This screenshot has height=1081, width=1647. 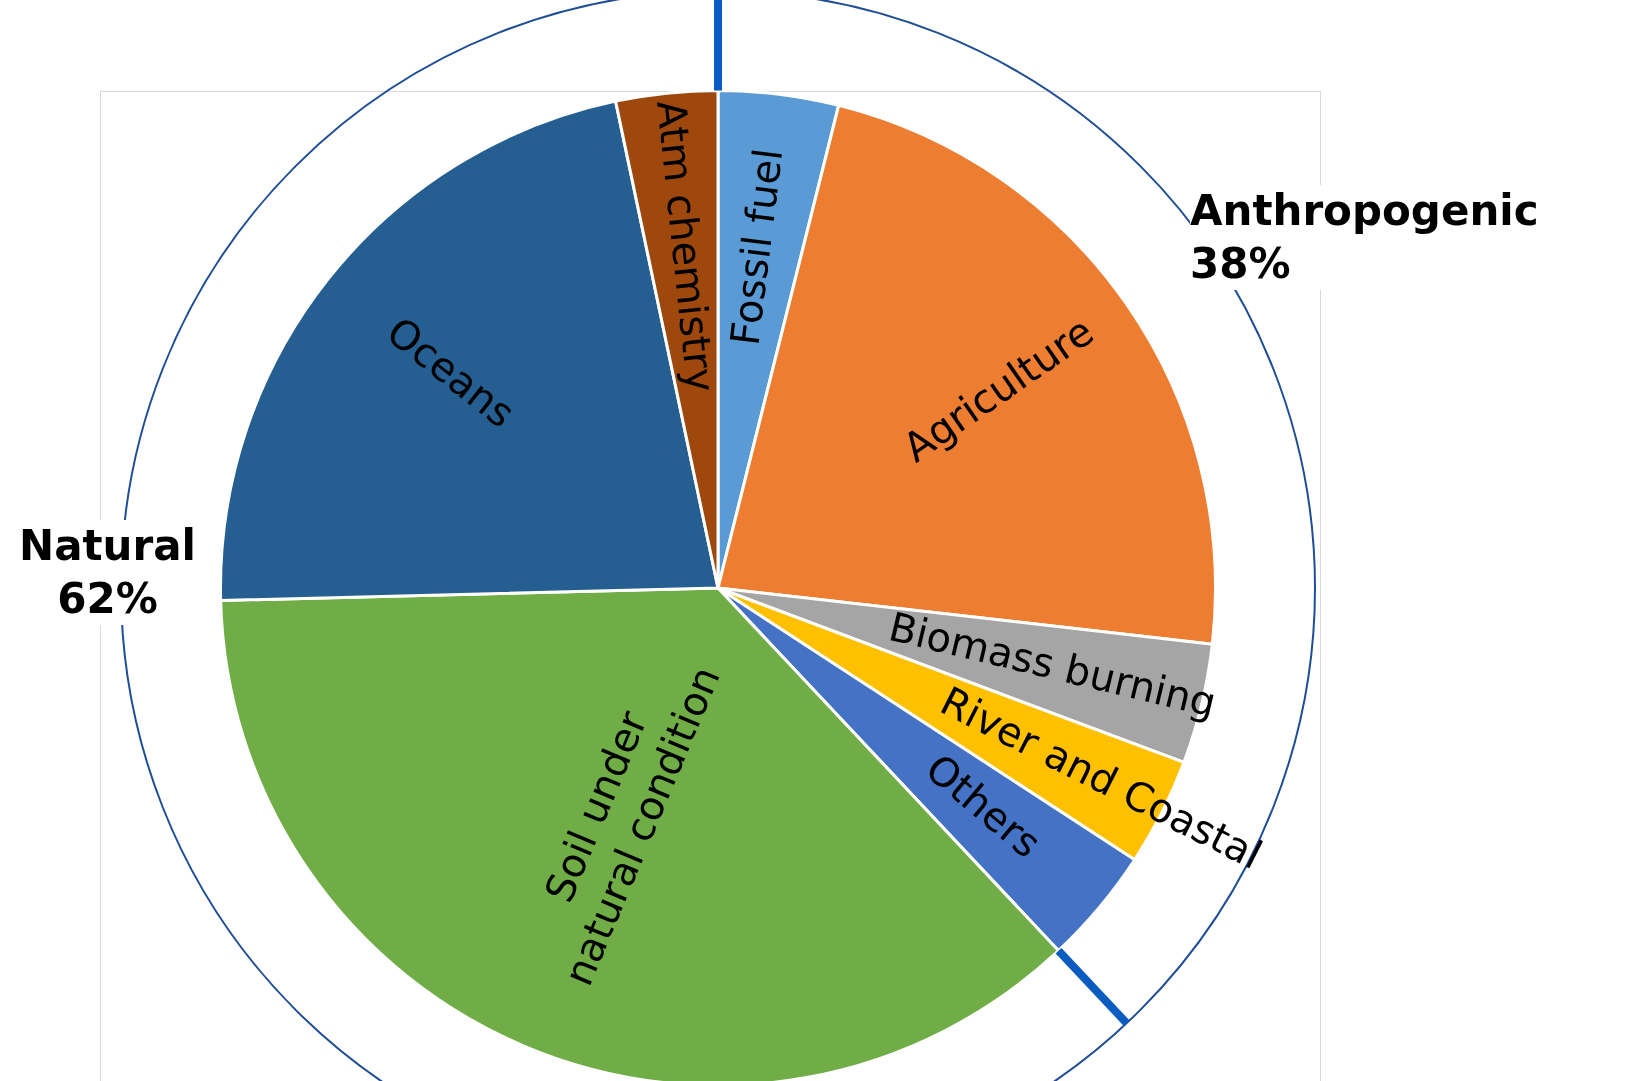 I want to click on text: Anthropogenic 38%, so click(x=1418, y=237).